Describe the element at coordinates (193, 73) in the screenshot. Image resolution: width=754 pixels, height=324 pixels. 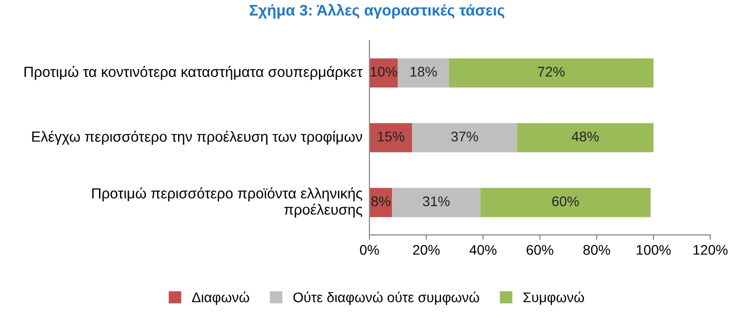
I see `y-tick-label: Προτιμώ τα κοντινότερα καταστήματα σουπερμάρκετ` at that location.